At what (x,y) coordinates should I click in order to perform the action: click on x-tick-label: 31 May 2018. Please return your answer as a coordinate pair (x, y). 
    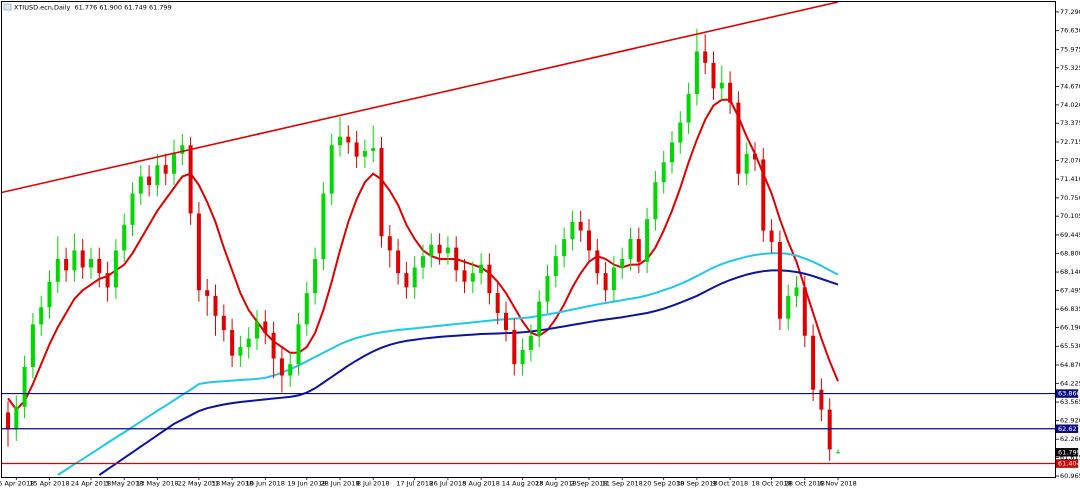
    Looking at the image, I should click on (232, 484).